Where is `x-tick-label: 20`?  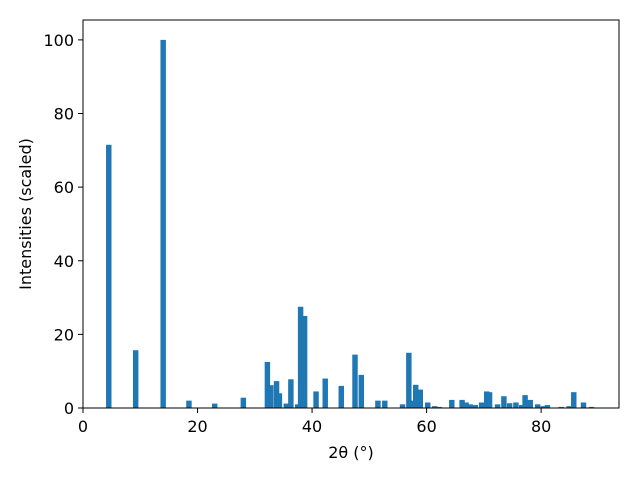
x-tick-label: 20 is located at coordinates (197, 426).